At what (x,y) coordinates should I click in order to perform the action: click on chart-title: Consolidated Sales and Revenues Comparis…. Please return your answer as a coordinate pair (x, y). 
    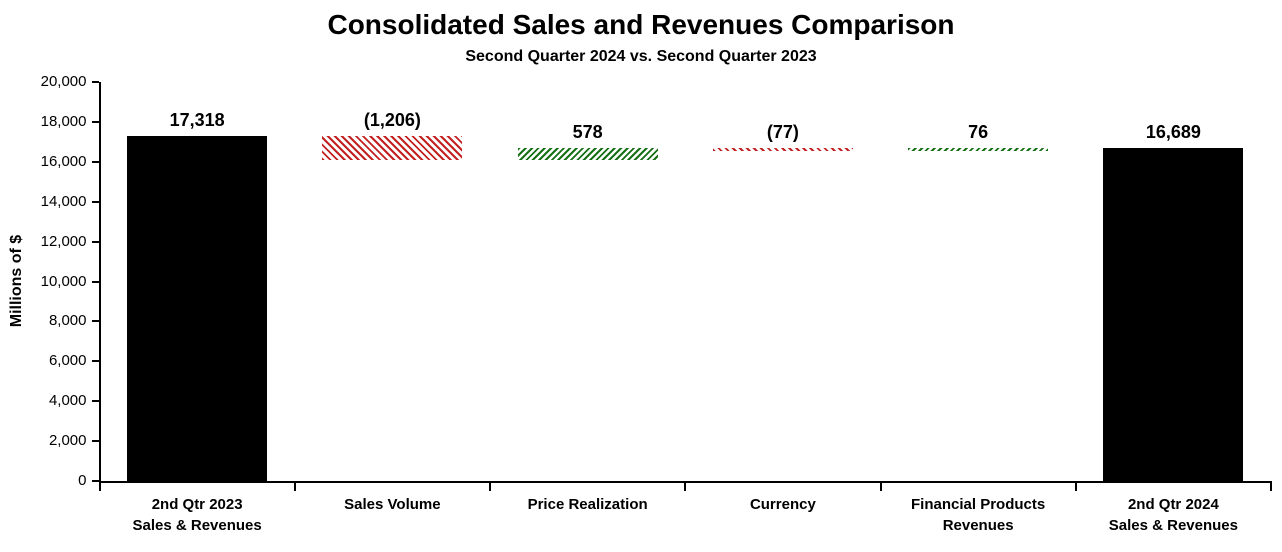
    Looking at the image, I should click on (641, 24).